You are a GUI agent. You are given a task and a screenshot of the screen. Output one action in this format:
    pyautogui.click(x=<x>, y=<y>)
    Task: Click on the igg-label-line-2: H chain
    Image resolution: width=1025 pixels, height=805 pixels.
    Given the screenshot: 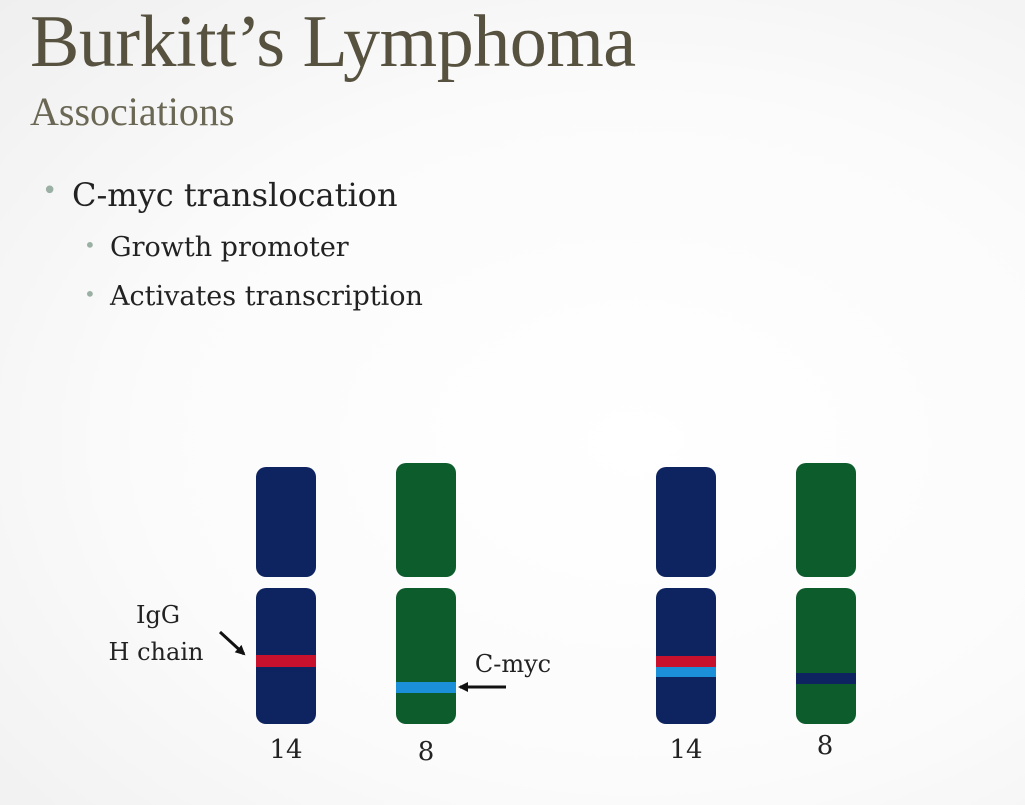 What is the action you would take?
    pyautogui.click(x=156, y=652)
    